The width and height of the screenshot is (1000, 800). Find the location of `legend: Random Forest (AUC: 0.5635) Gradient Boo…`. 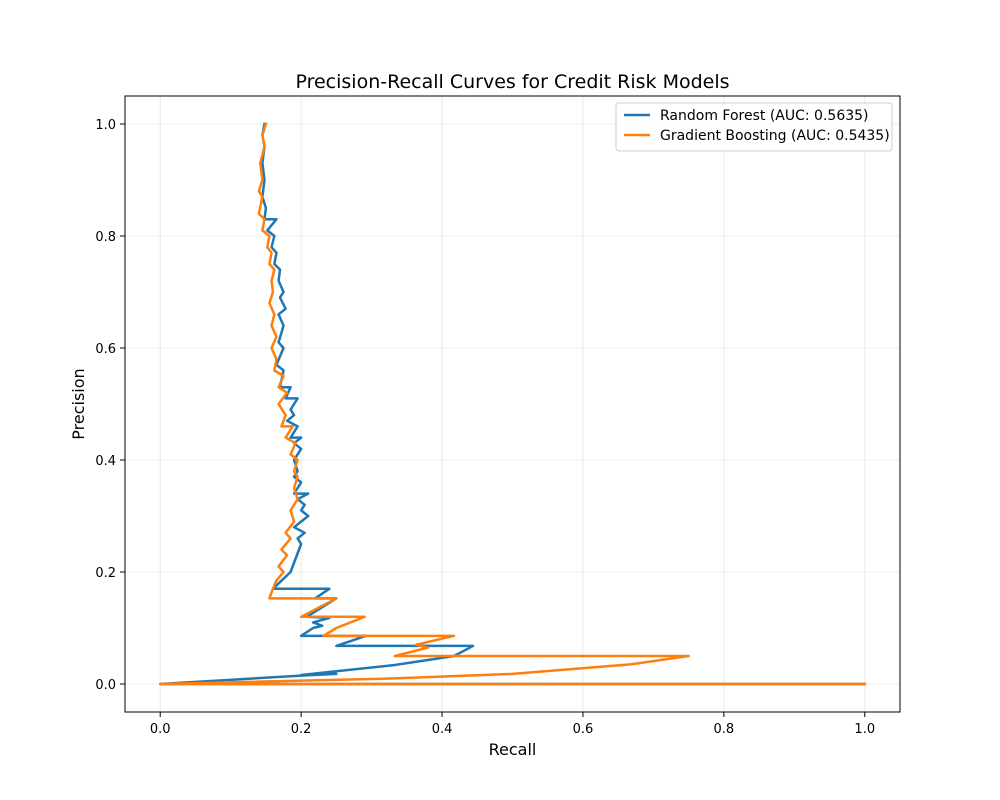

legend: Random Forest (AUC: 0.5635) Gradient Boo… is located at coordinates (754, 127).